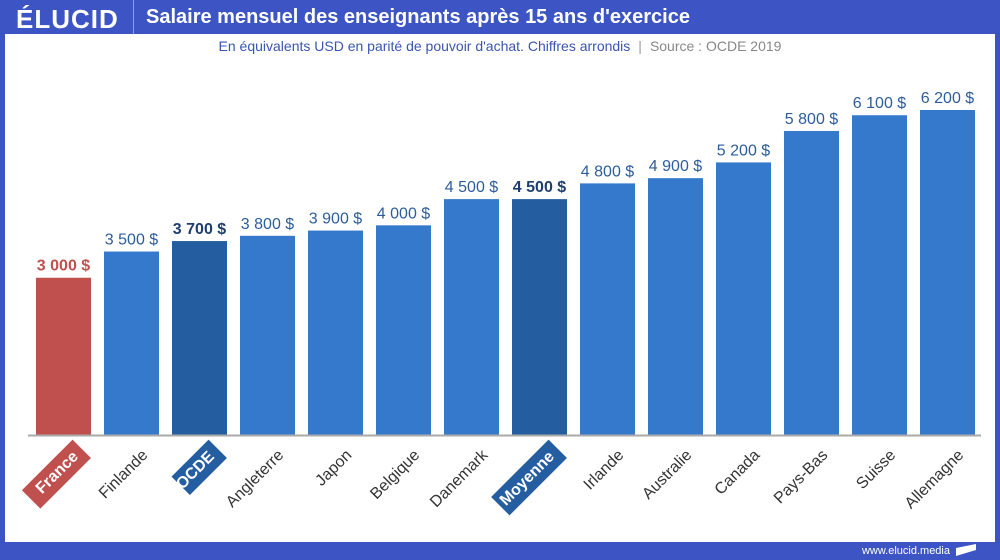  What do you see at coordinates (811, 282) in the screenshot?
I see `bar-pays-bas` at bounding box center [811, 282].